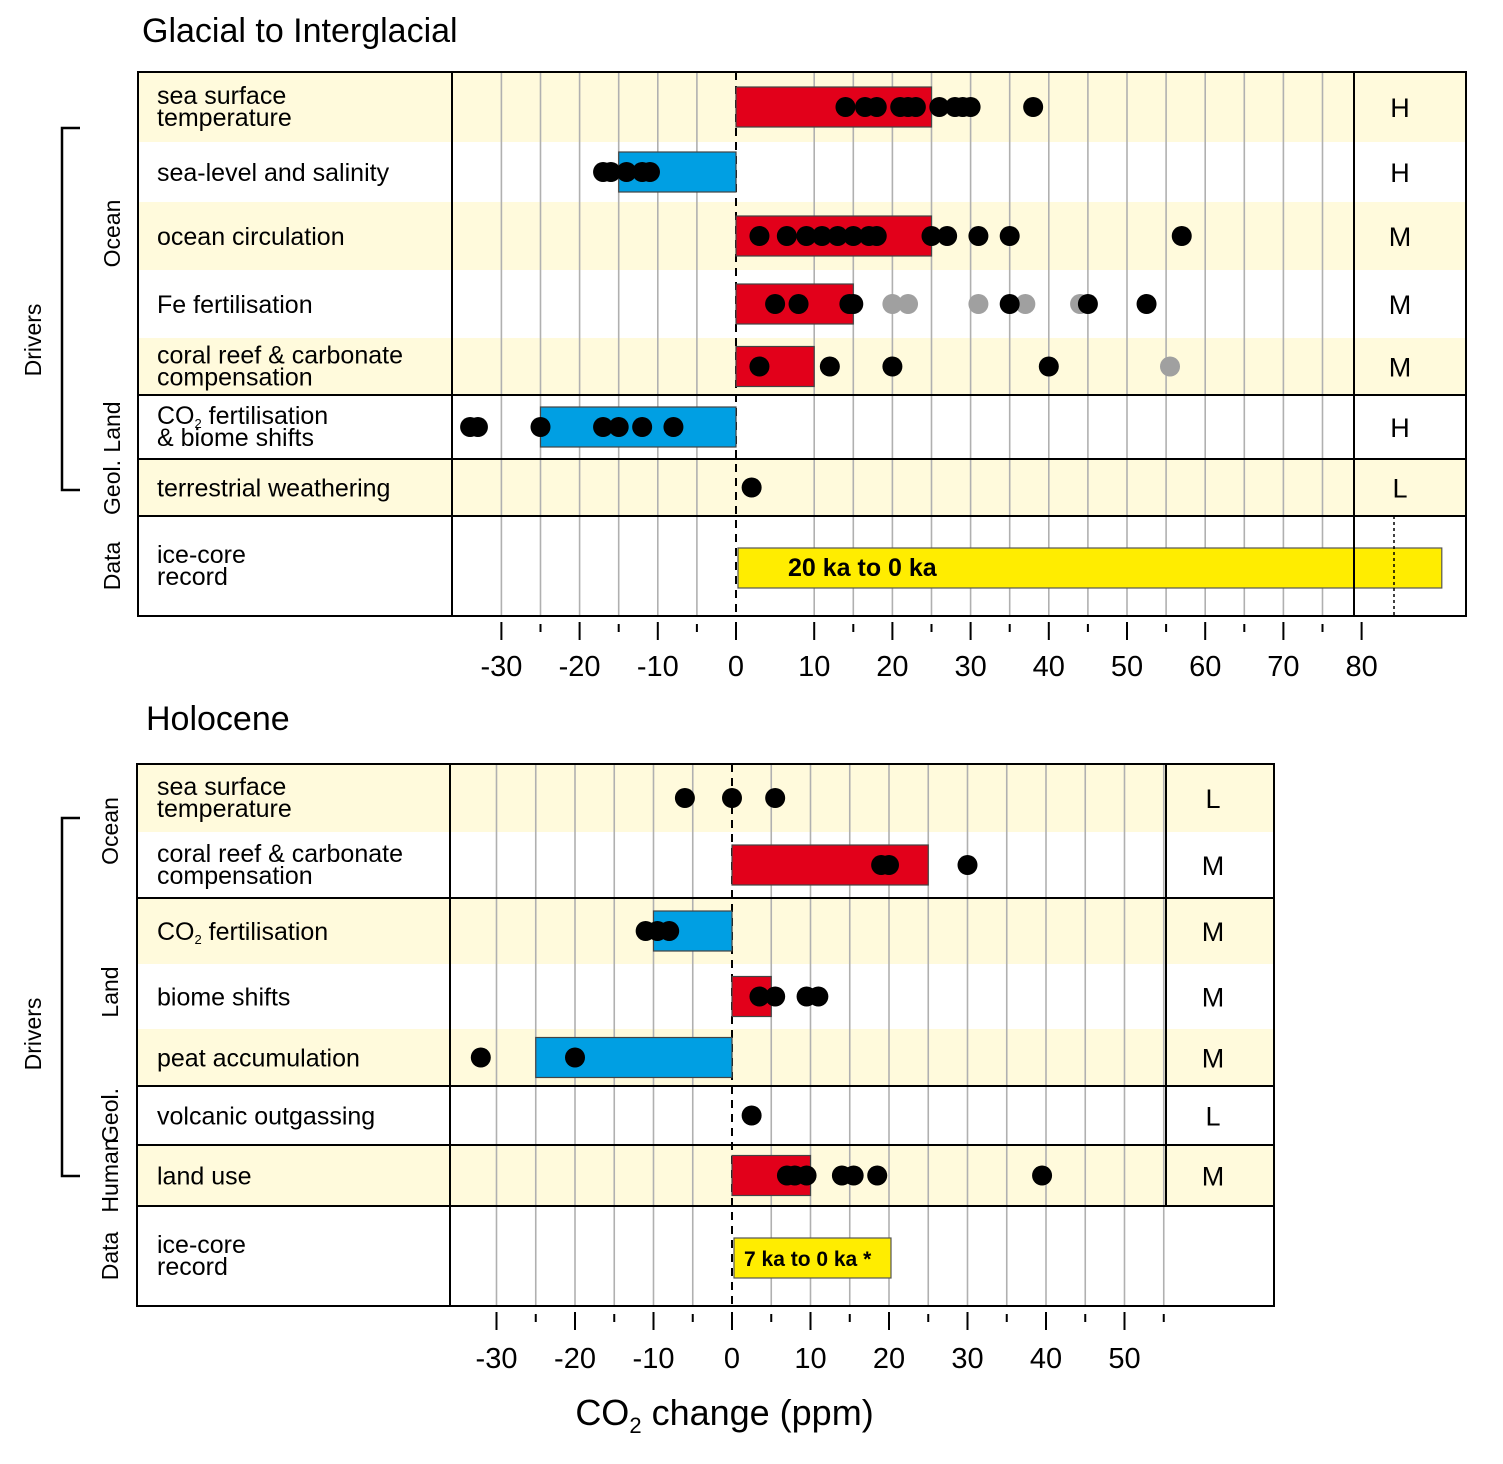 Image resolution: width=1503 pixels, height=1464 pixels. I want to click on bottom-panel-title: Holocene, so click(218, 719).